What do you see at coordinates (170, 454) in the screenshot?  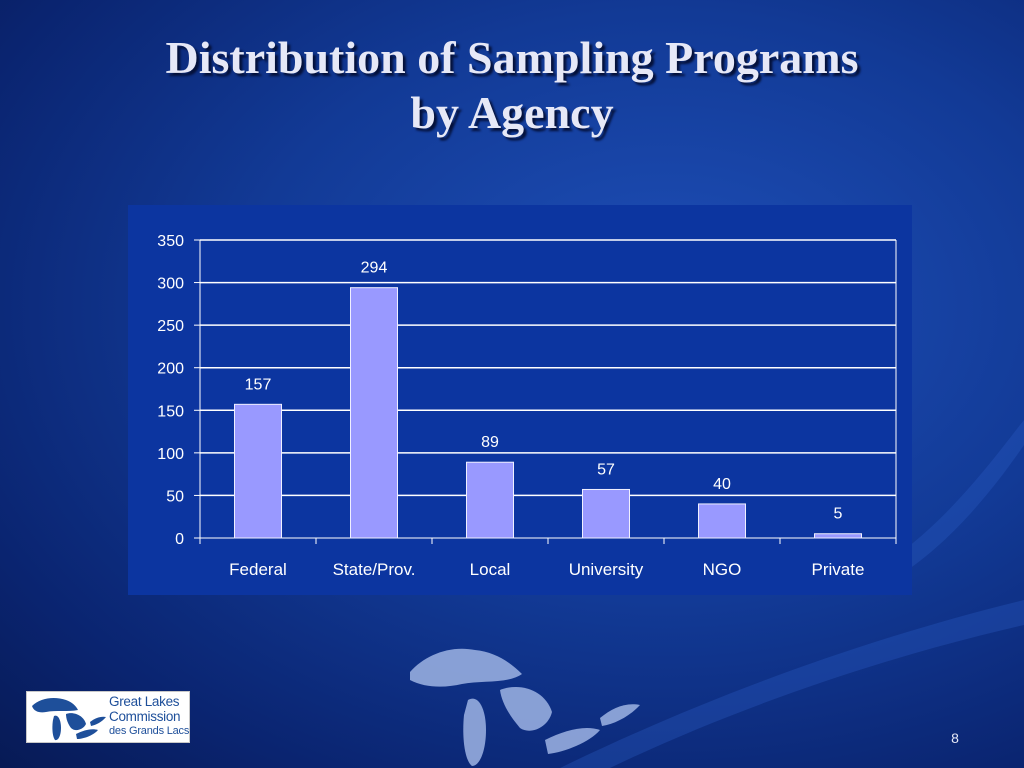 I see `y-tick-label: 100` at bounding box center [170, 454].